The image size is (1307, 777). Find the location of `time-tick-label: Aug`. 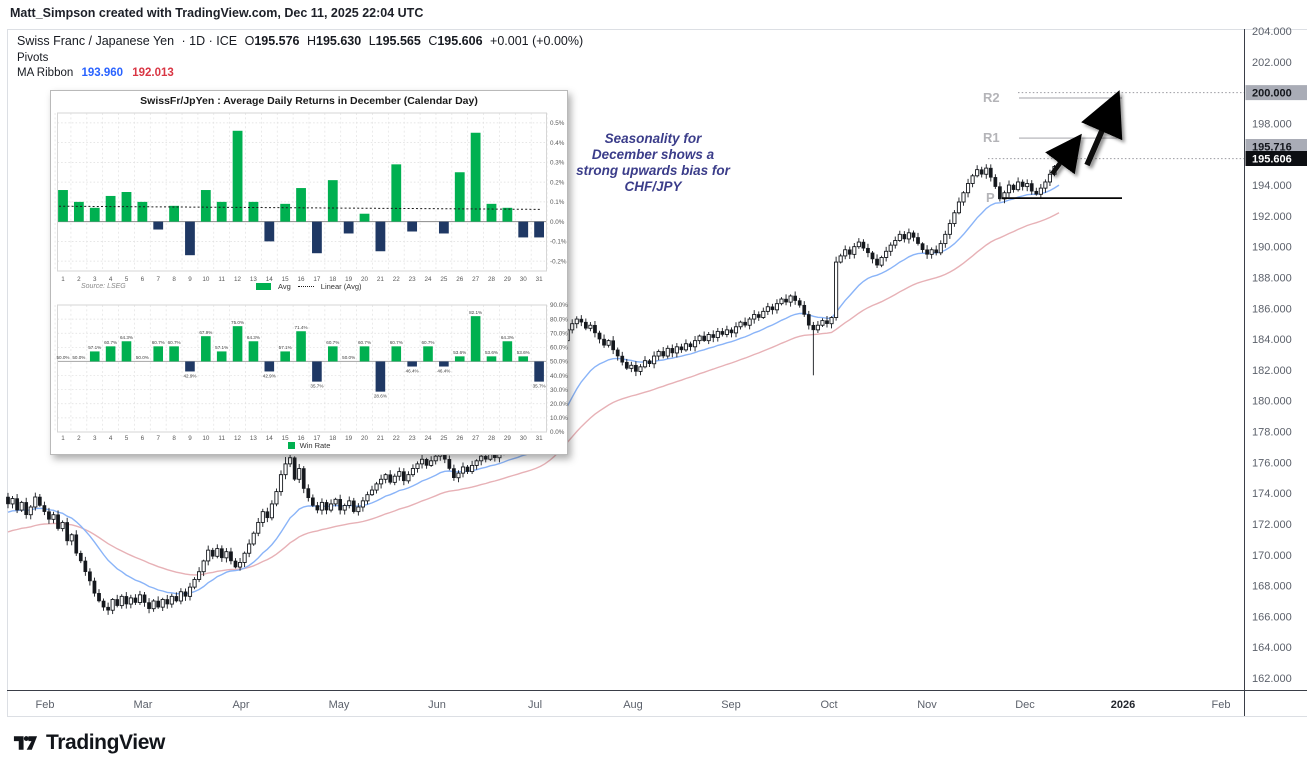

time-tick-label: Aug is located at coordinates (633, 705).